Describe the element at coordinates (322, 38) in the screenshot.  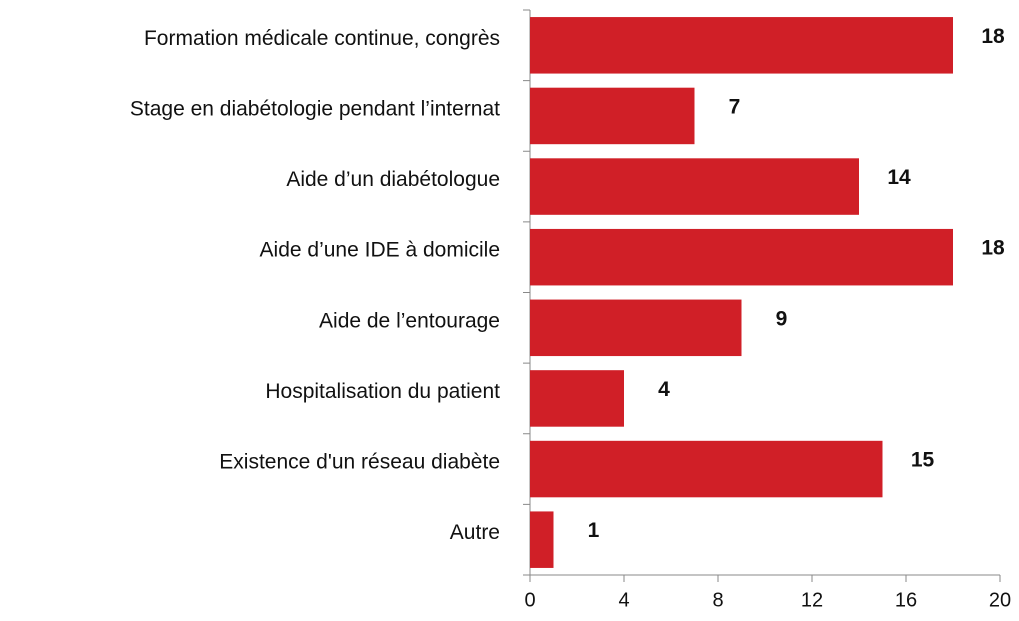
I see `category-label: Formation médicale continue, congrès` at that location.